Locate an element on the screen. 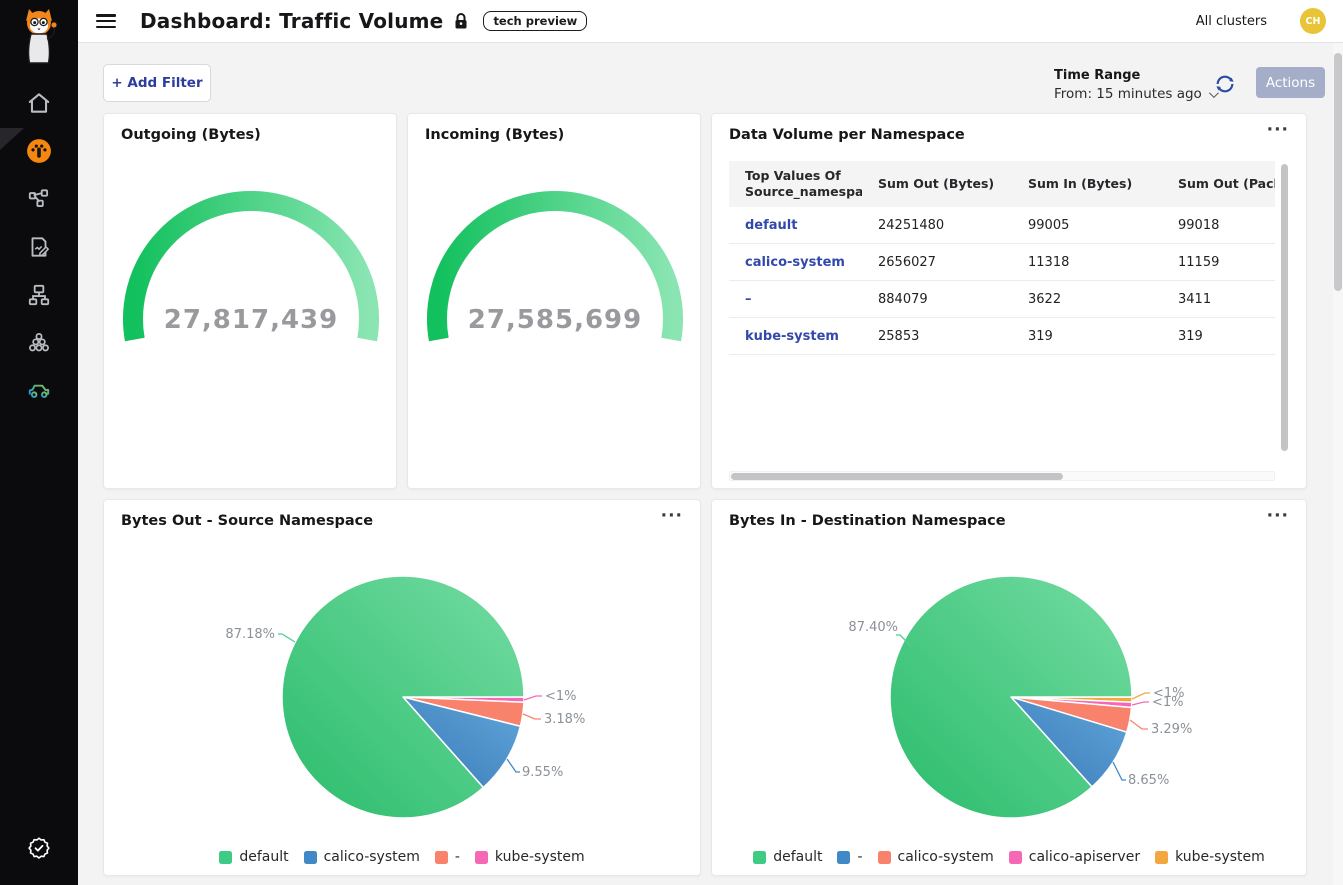 This screenshot has height=885, width=1343. sidebar-item-whisker is located at coordinates (39, 390).